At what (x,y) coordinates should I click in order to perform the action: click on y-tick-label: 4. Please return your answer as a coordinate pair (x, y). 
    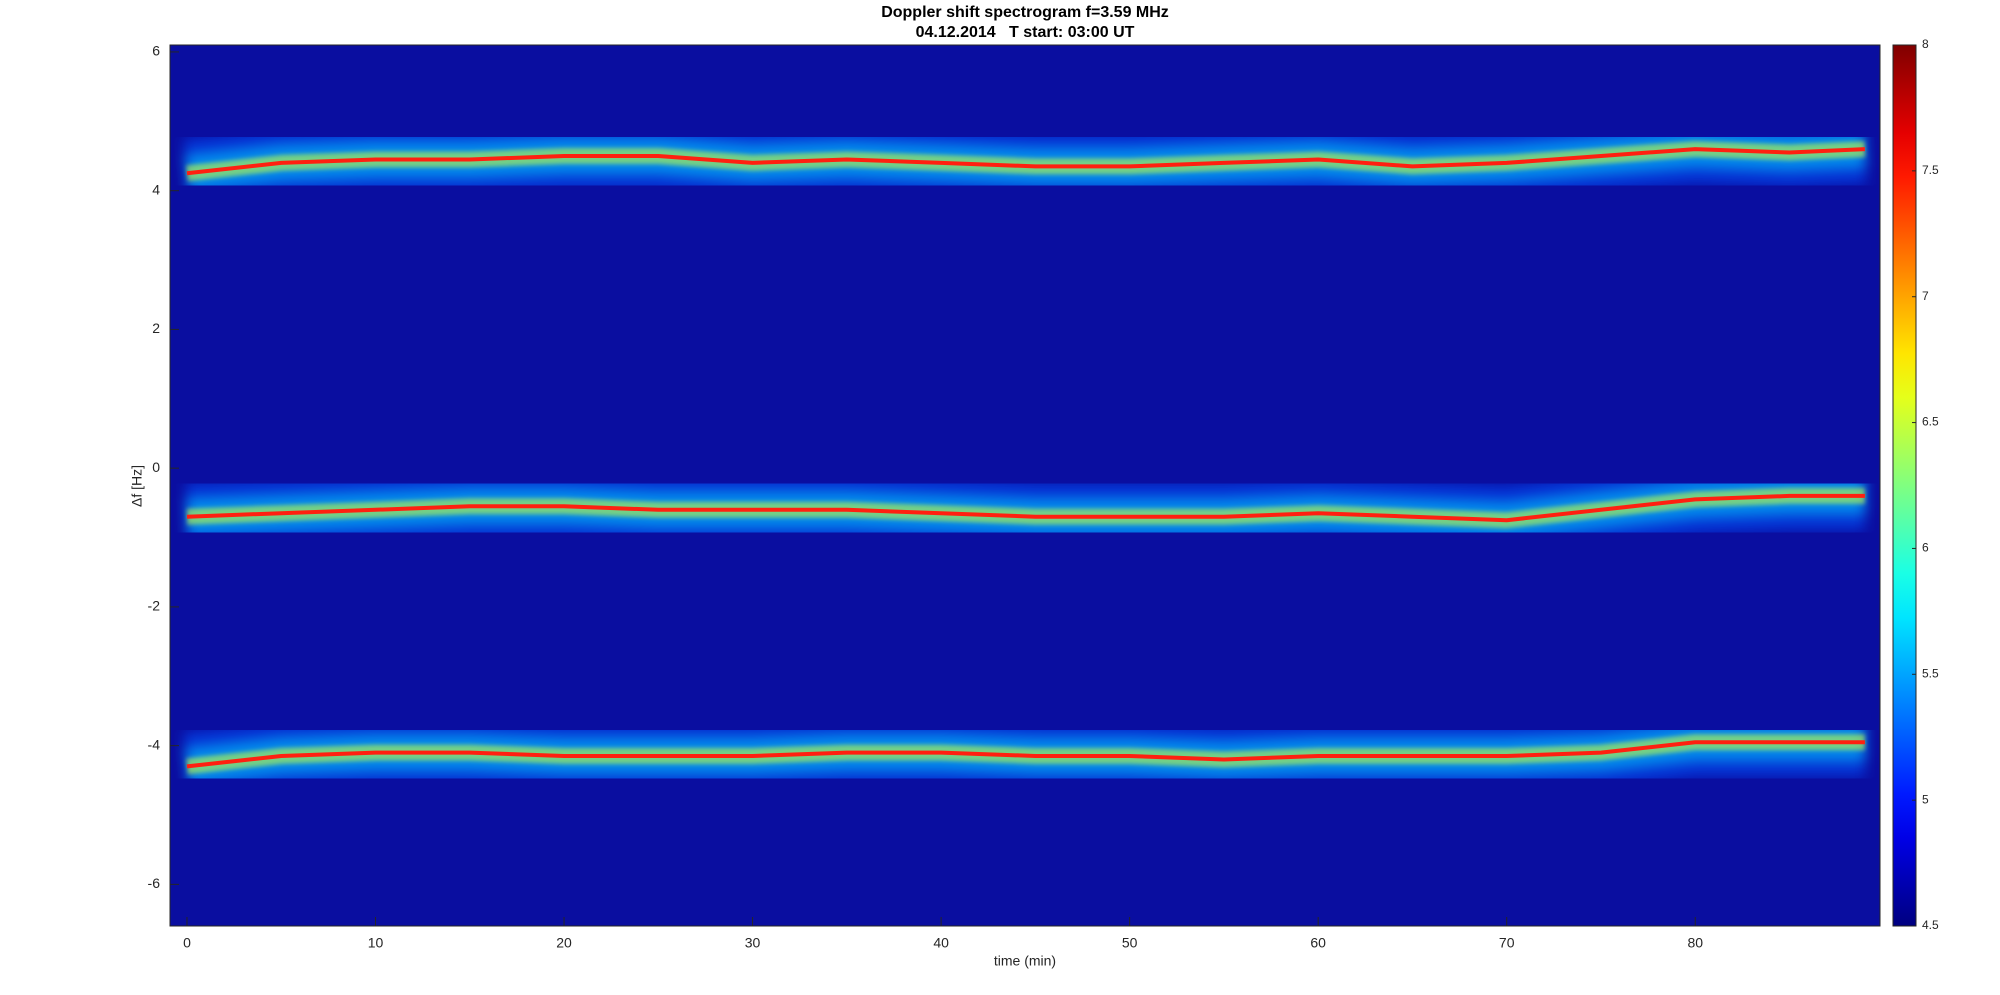
    Looking at the image, I should click on (156, 189).